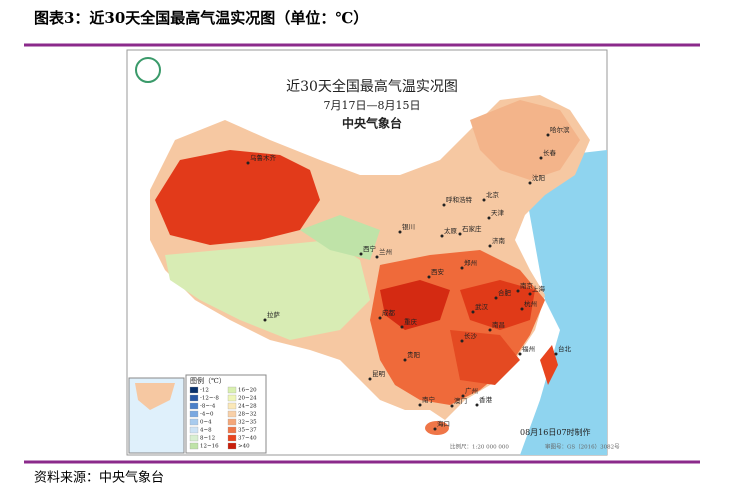 The image size is (751, 500). What do you see at coordinates (372, 105) in the screenshot?
I see `map-date: 7月17日—8月15日` at bounding box center [372, 105].